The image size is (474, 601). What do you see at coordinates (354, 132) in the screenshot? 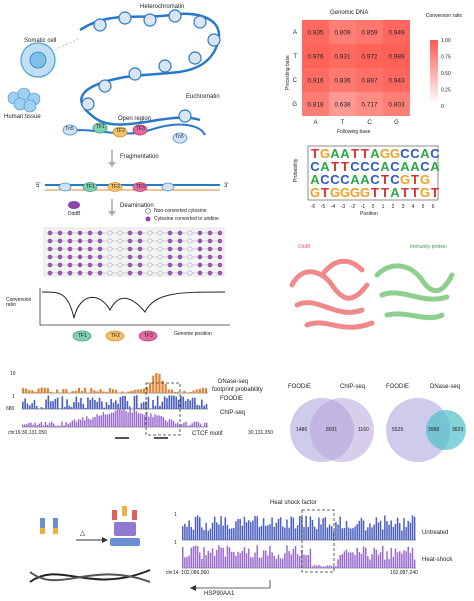
I see `heatmap-xlabel: Following base` at bounding box center [354, 132].